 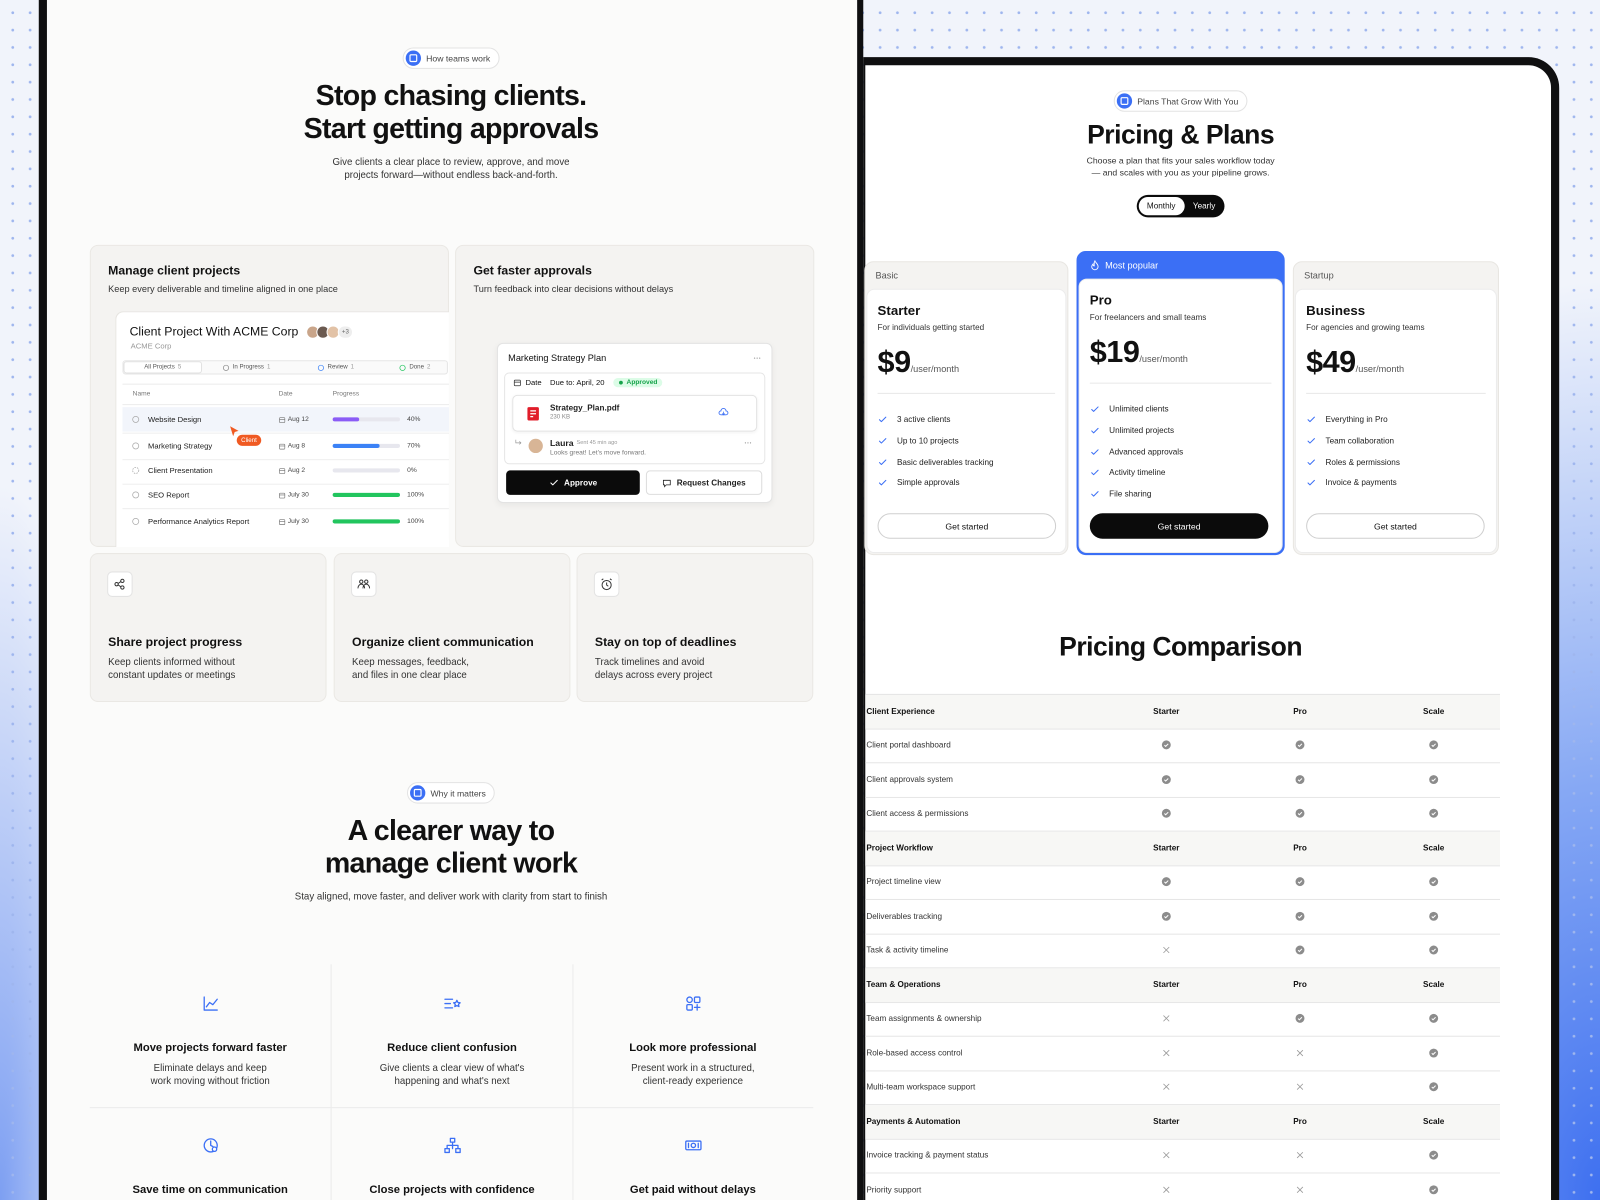 I want to click on tab: In Progress 1, so click(x=246, y=367).